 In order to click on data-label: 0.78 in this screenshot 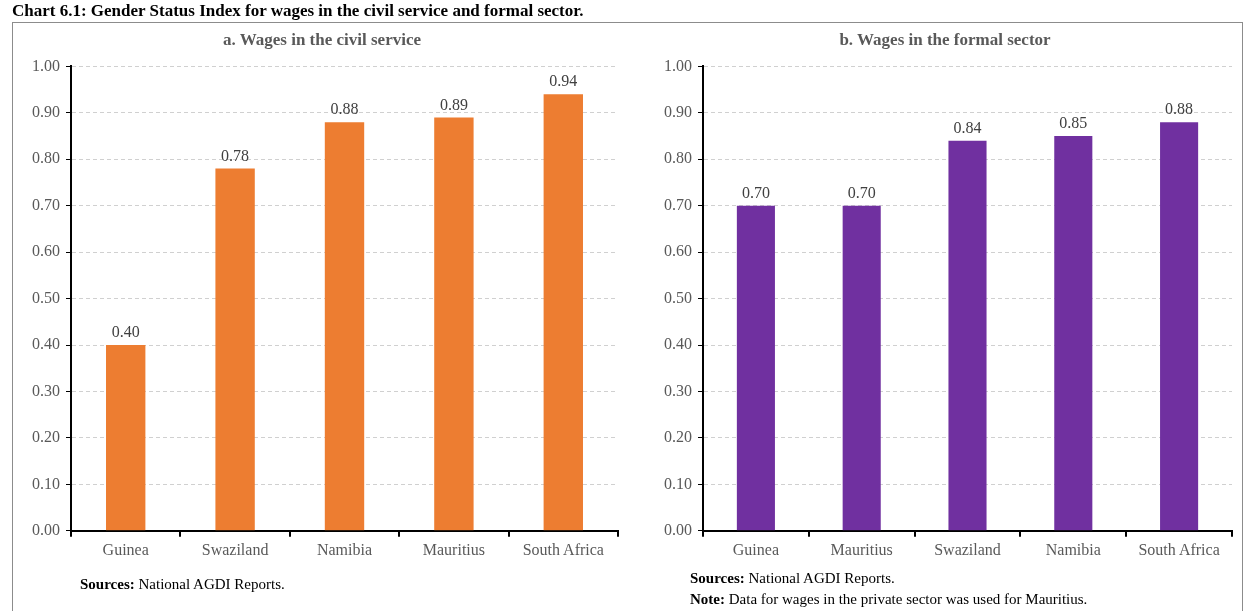, I will do `click(235, 155)`.